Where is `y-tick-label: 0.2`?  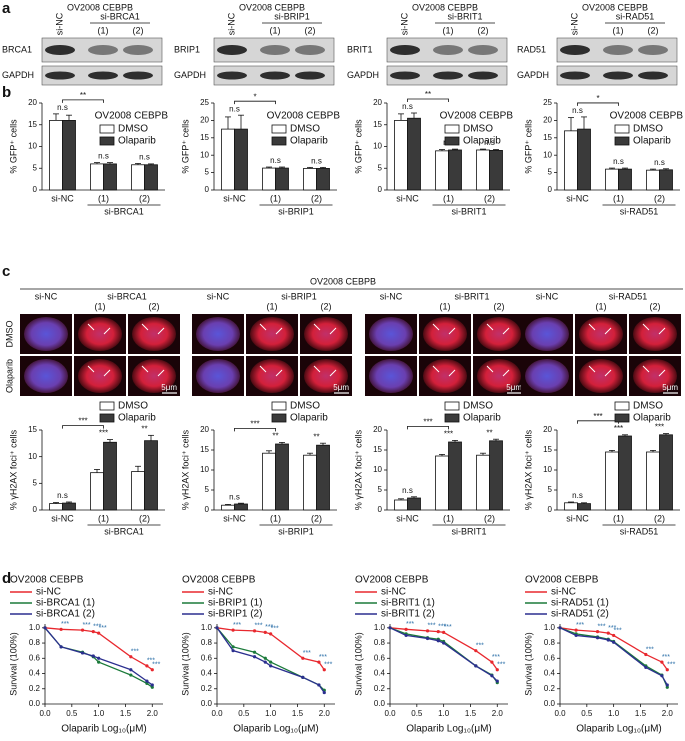 y-tick-label: 0.2 is located at coordinates (550, 688).